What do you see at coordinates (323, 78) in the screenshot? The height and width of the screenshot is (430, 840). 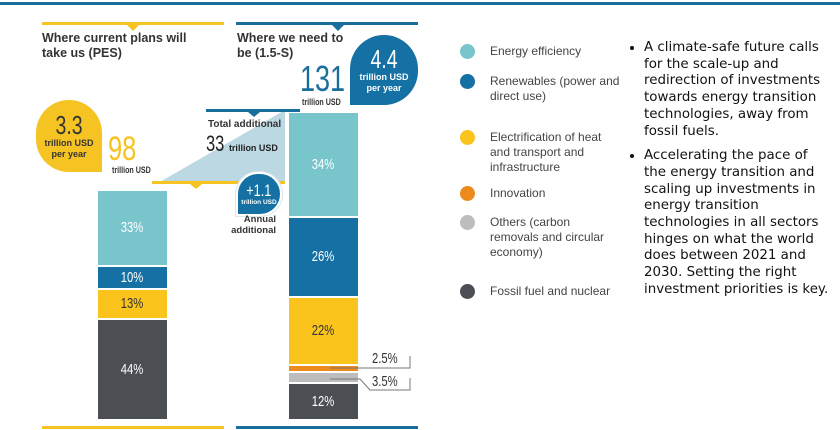 I see `target-total: 131` at bounding box center [323, 78].